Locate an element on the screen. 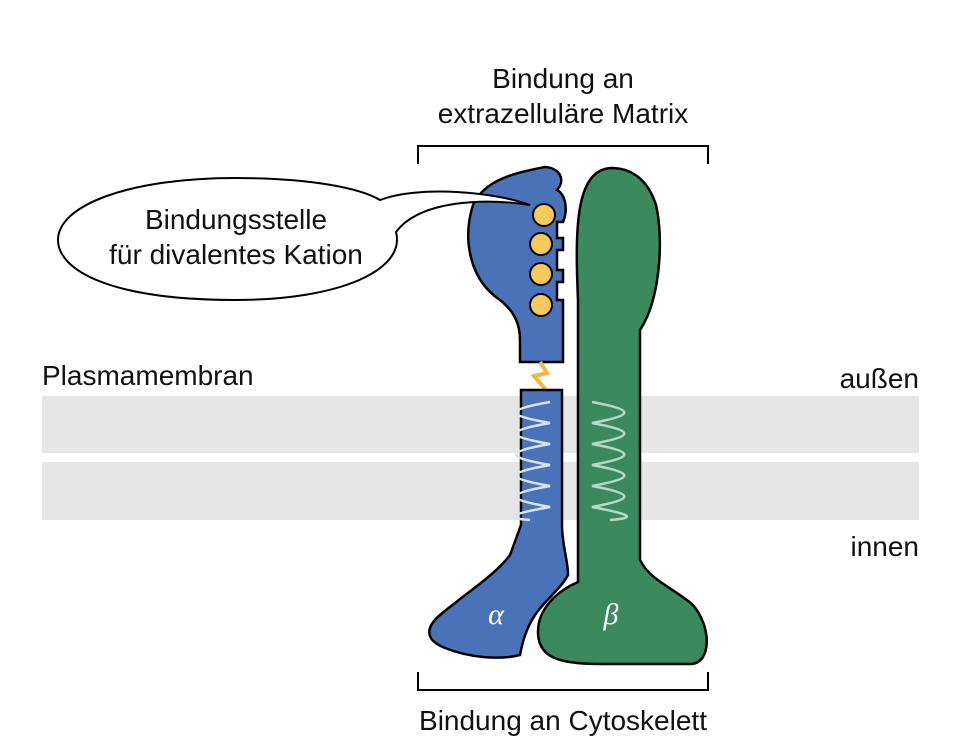  callout-balloon is located at coordinates (293, 239).